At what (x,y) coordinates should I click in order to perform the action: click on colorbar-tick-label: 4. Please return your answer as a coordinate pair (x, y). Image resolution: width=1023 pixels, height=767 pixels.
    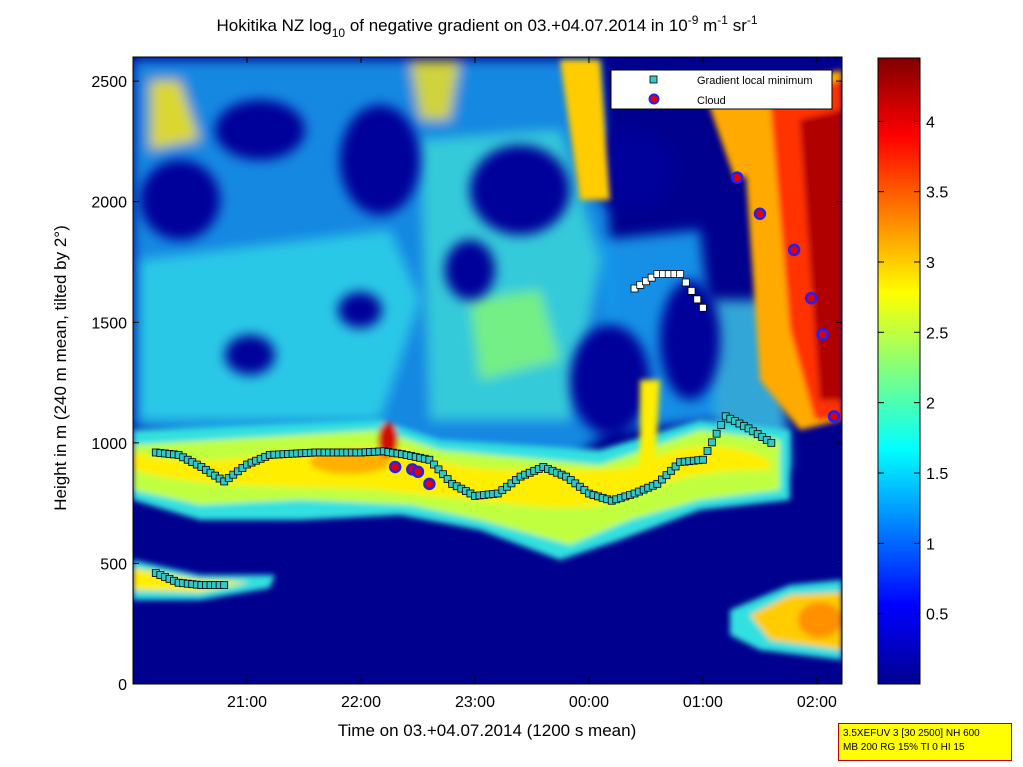
    Looking at the image, I should click on (930, 122).